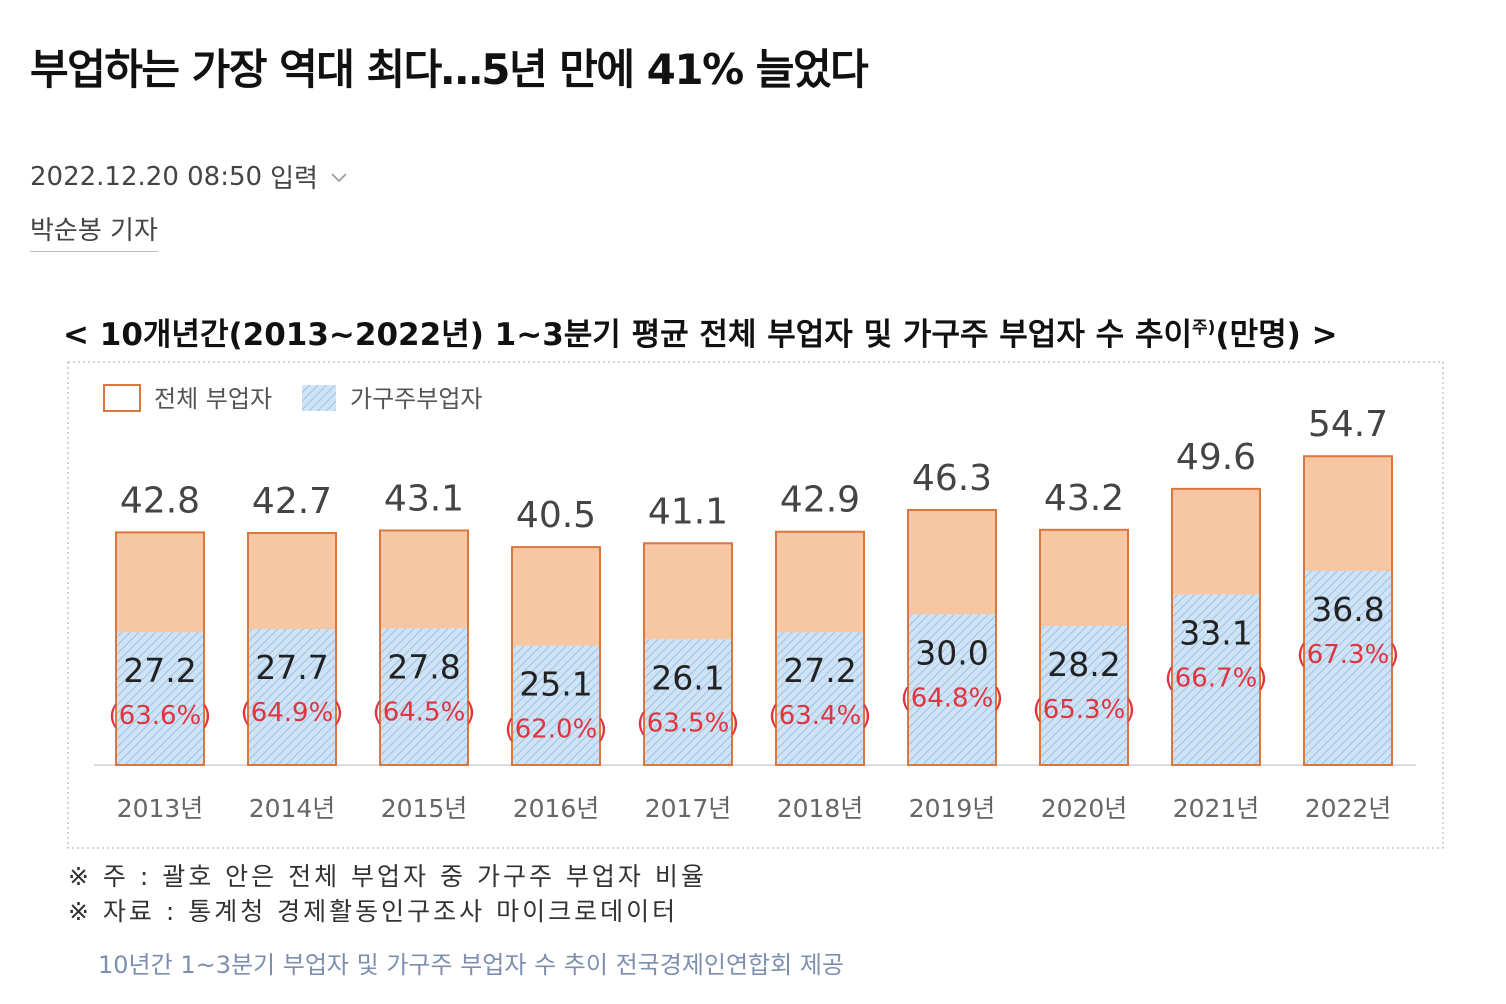  What do you see at coordinates (555, 684) in the screenshot?
I see `data-label-head: 25.1` at bounding box center [555, 684].